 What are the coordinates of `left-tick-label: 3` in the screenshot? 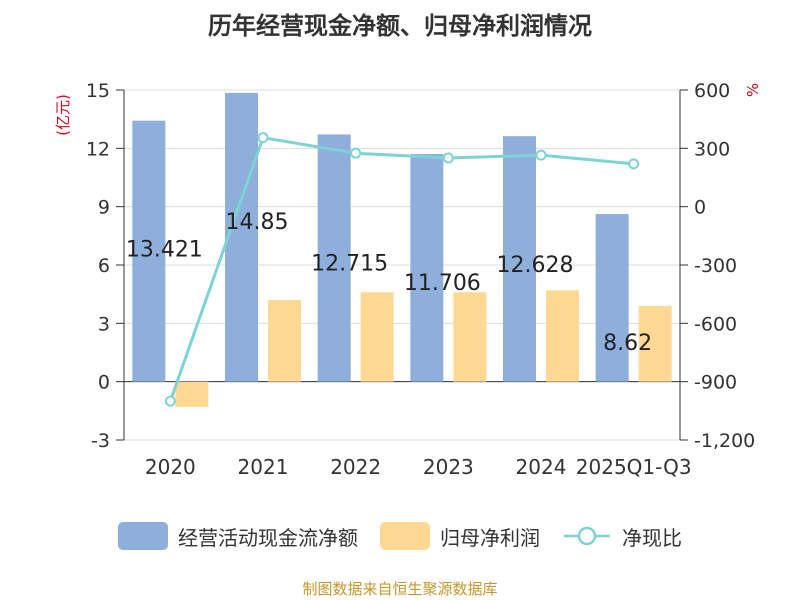 It's located at (104, 324).